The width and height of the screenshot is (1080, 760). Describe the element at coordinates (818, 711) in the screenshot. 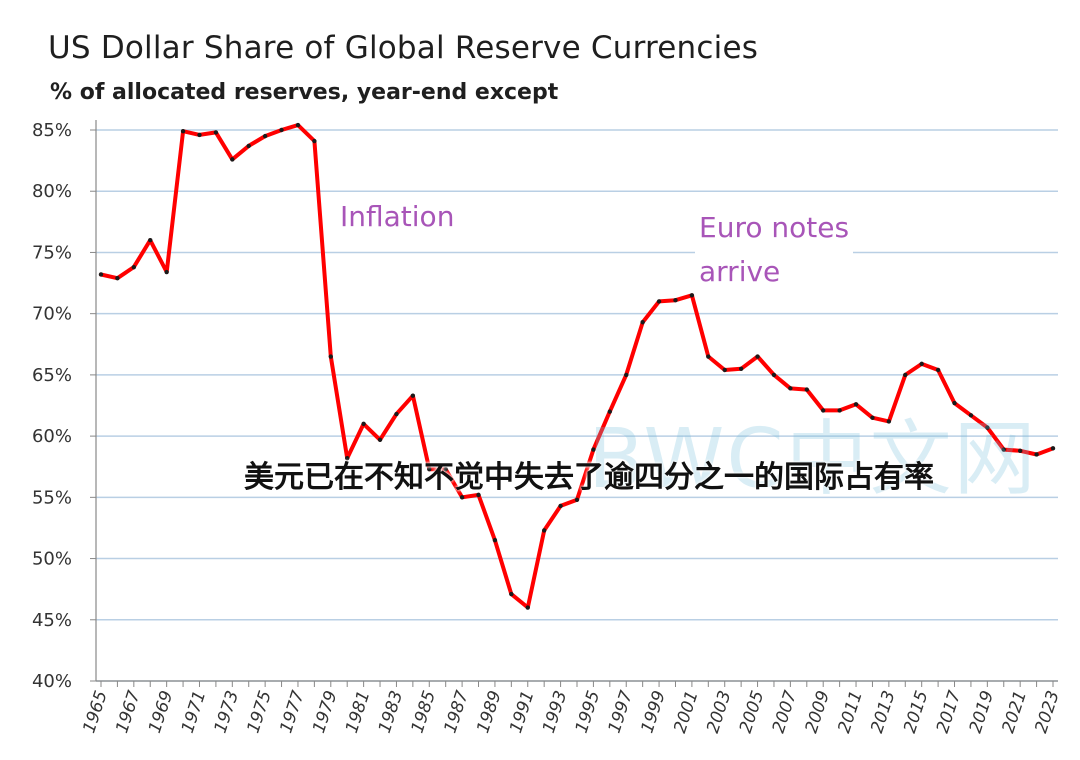

I see `x-tick-label: 2009` at that location.